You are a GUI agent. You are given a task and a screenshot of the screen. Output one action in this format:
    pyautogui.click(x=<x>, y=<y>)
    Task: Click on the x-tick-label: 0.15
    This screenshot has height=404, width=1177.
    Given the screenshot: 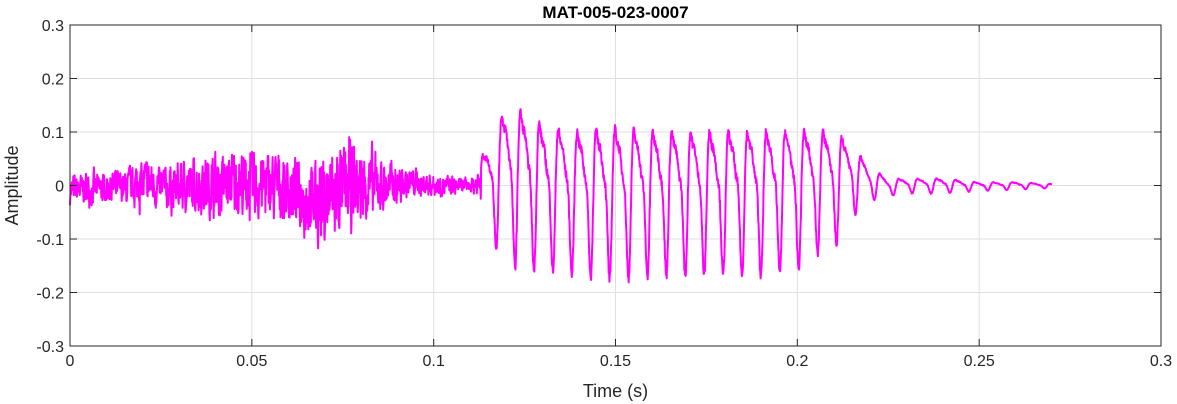 What is the action you would take?
    pyautogui.click(x=615, y=361)
    